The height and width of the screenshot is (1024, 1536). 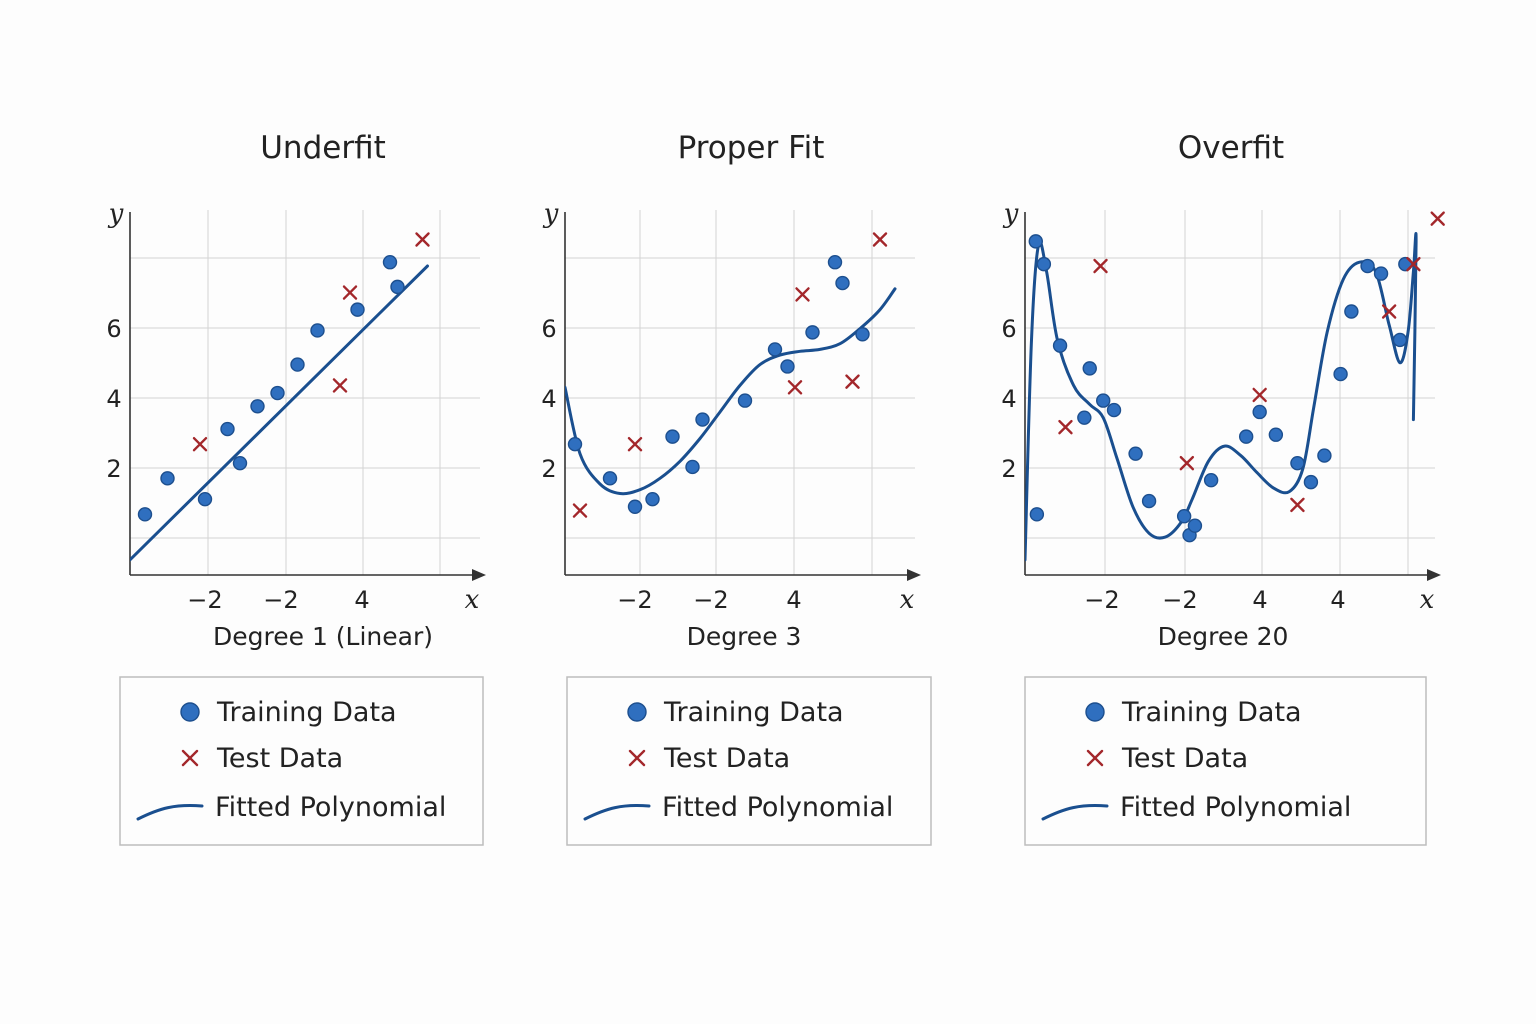 What do you see at coordinates (323, 636) in the screenshot?
I see `x-axis-label: Degree 1 (Linear)` at bounding box center [323, 636].